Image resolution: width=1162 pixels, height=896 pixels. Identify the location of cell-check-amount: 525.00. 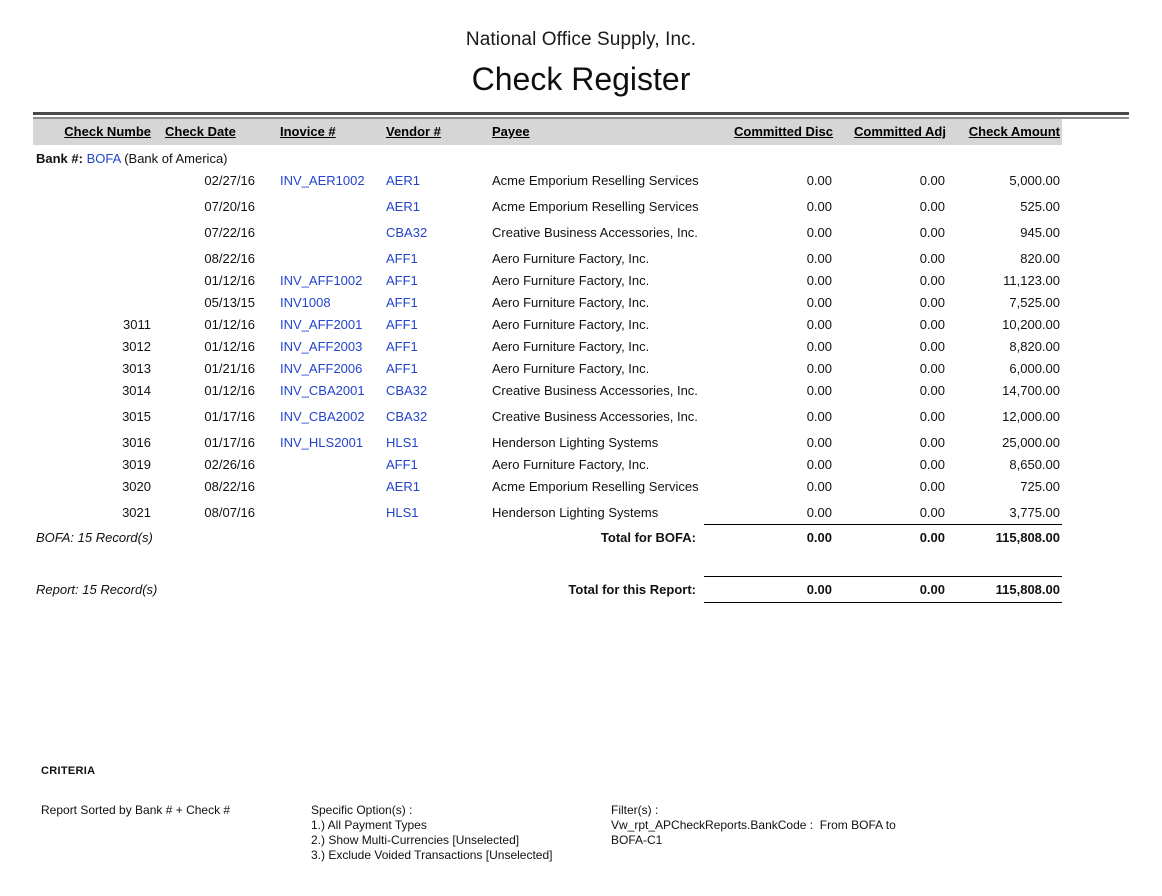
(1040, 206).